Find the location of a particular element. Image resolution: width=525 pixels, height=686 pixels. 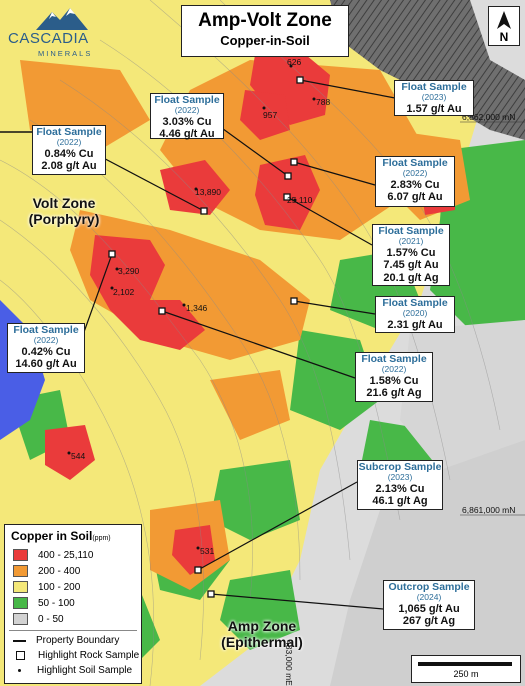

legend-class-label: 400 - 25,110 is located at coordinates (66, 555).